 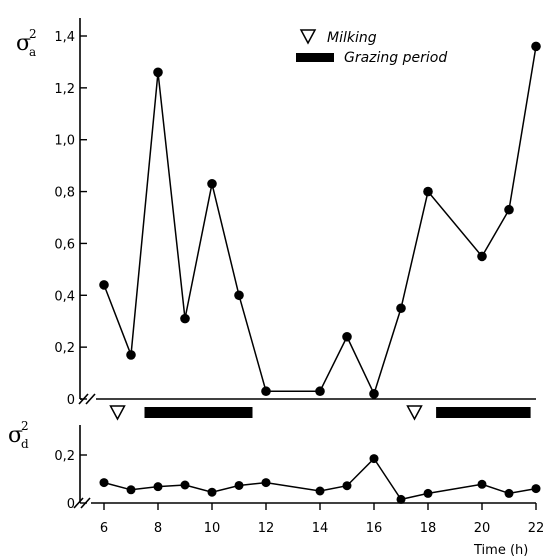 I want to click on legend-grazing-swatch, so click(x=315, y=57).